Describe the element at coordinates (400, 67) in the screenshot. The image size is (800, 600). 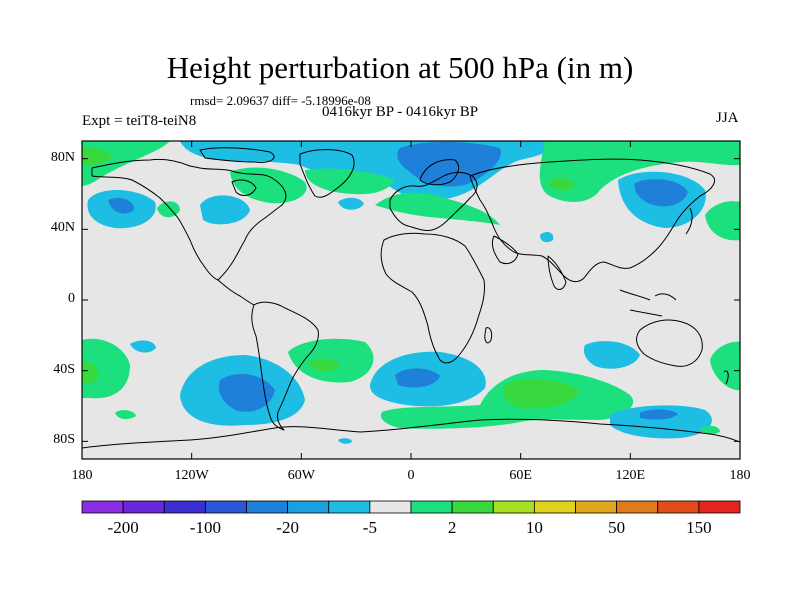
I see `plot-title: Height perturbation at 500 hPa (in m)` at that location.